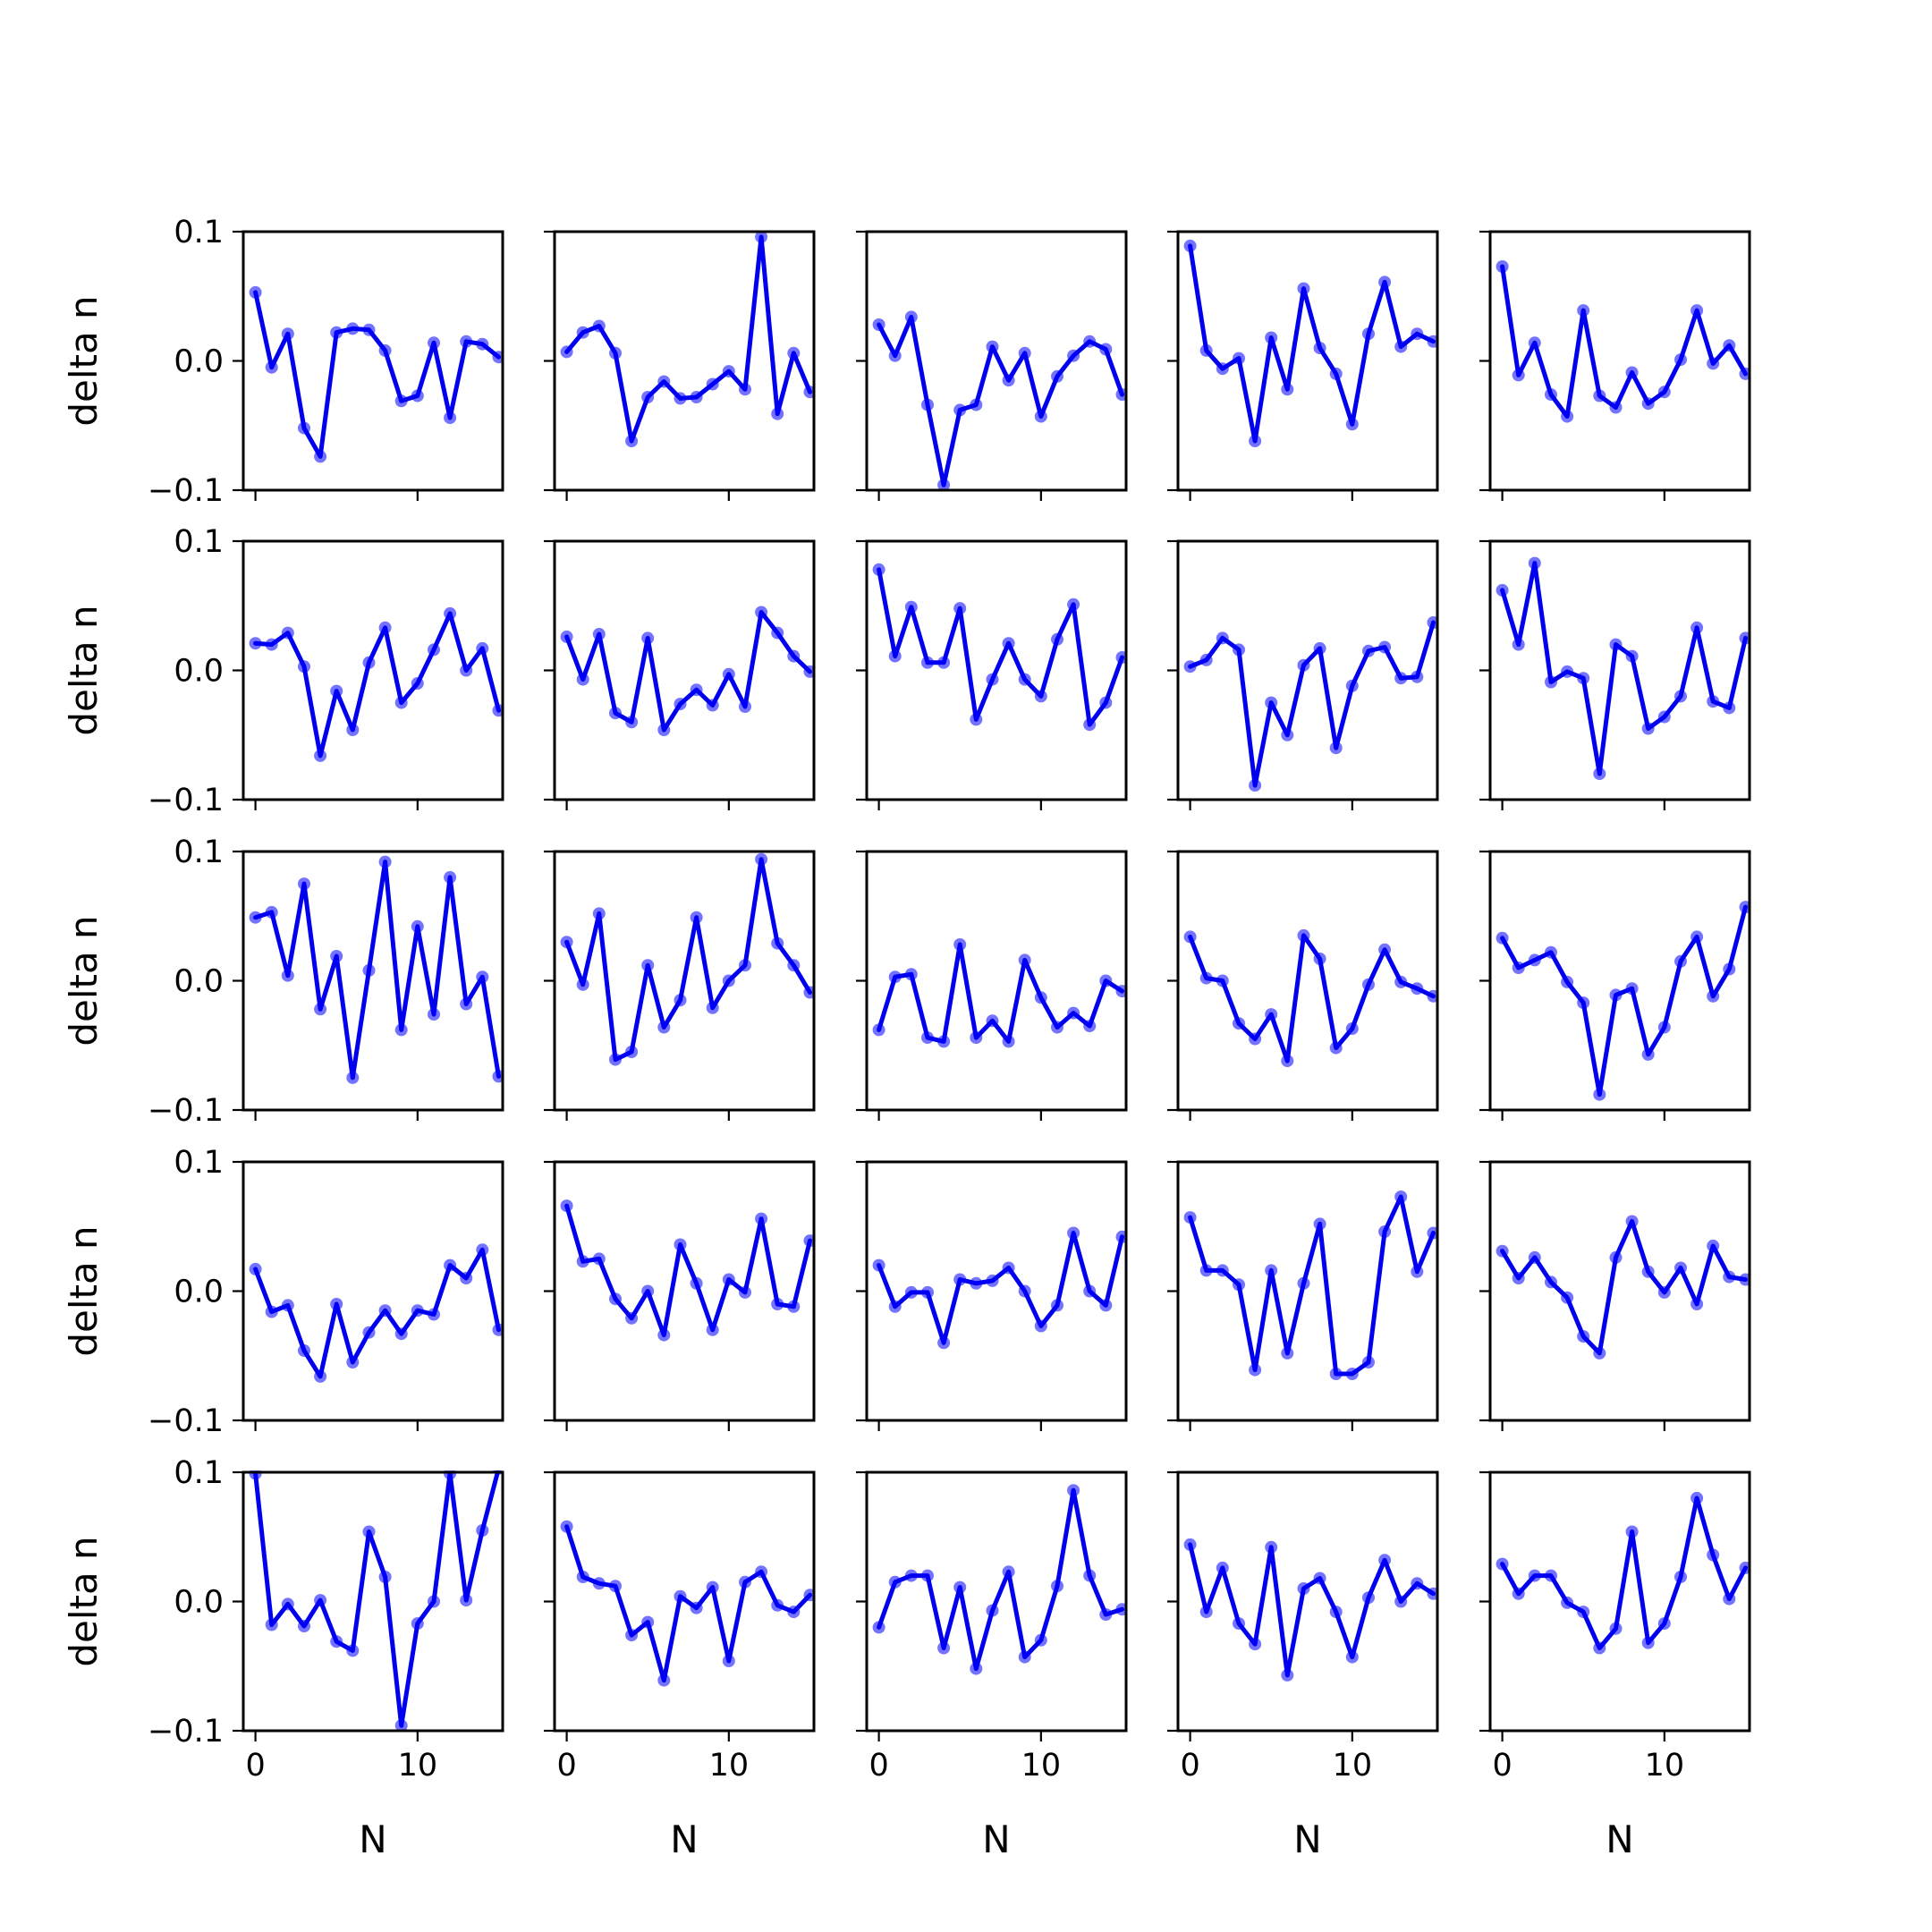 This screenshot has width=1932, height=1932. Describe the element at coordinates (684, 670) in the screenshot. I see `axes-frame` at that location.